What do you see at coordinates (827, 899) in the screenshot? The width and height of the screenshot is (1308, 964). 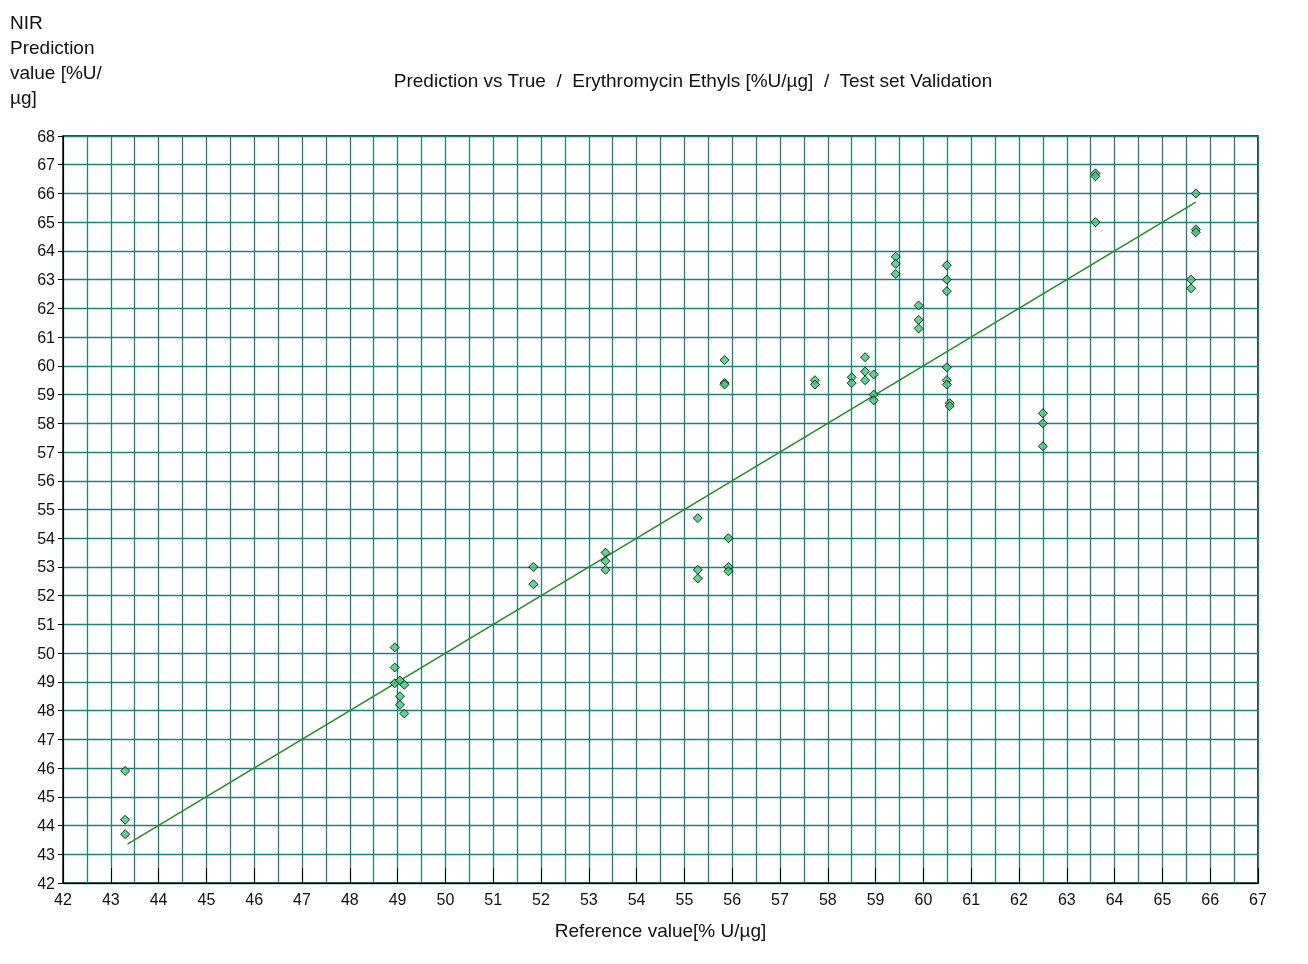 I see `x-tick-label: 58` at bounding box center [827, 899].